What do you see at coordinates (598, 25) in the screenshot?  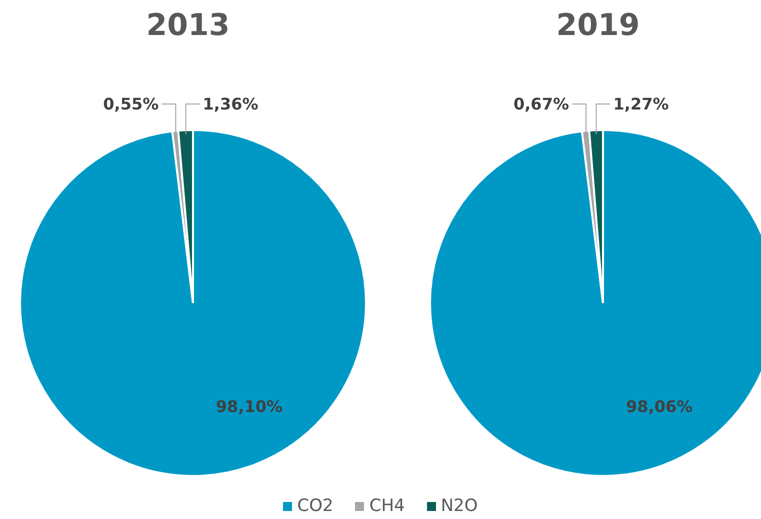 I see `chart-title: 2019` at bounding box center [598, 25].